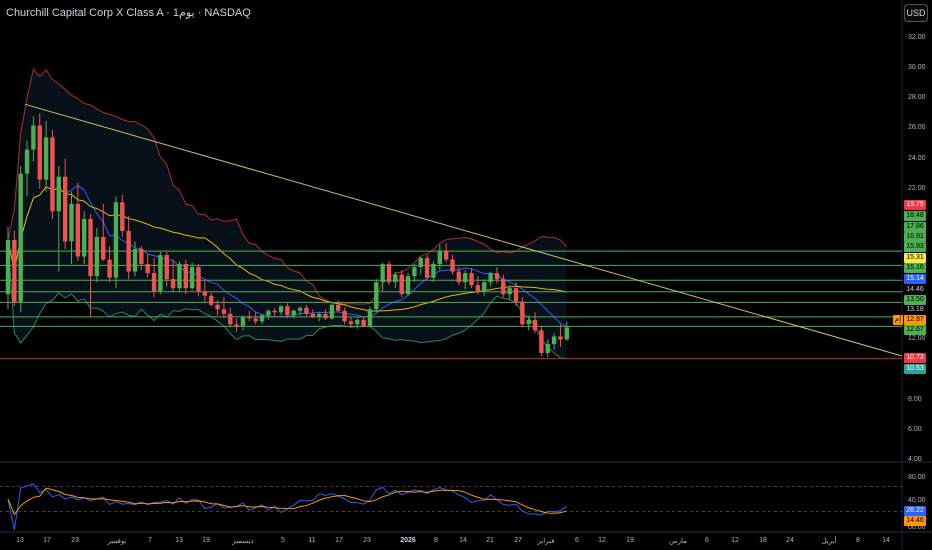 The height and width of the screenshot is (550, 932). I want to click on price-tag-9: 13.50, so click(915, 300).